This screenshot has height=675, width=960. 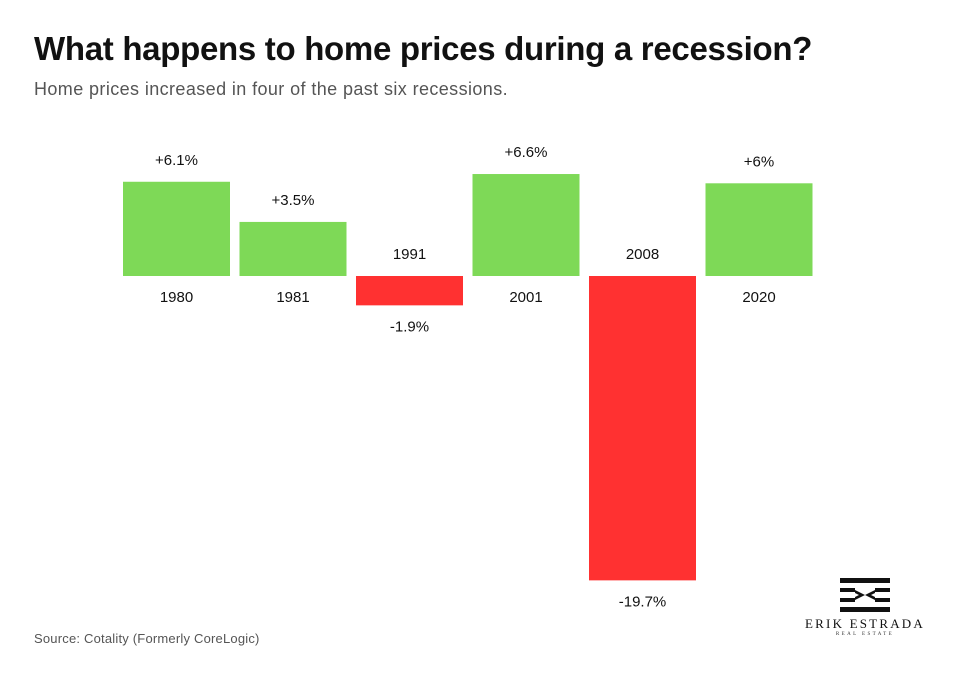 I want to click on logo-name: ERIK ESTRADA, so click(x=865, y=623).